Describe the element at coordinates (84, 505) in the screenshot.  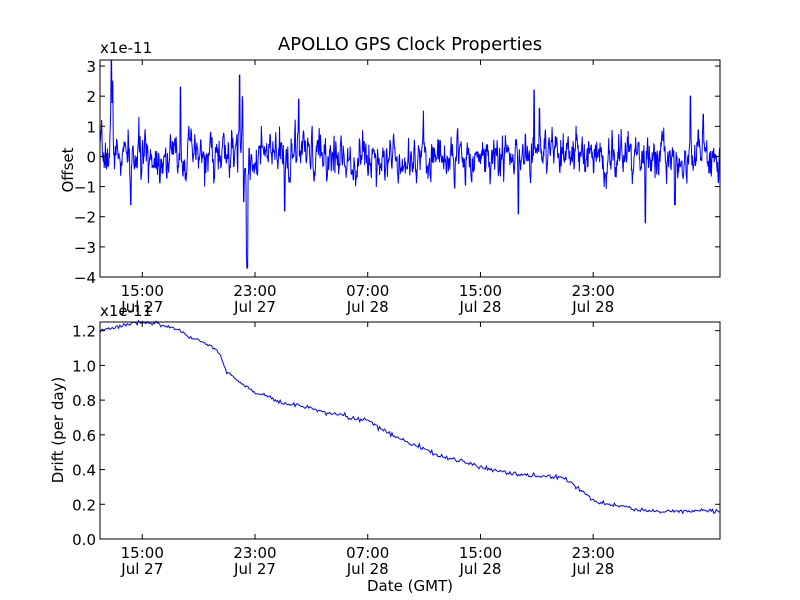
I see `y-tick-label: 0.2` at that location.